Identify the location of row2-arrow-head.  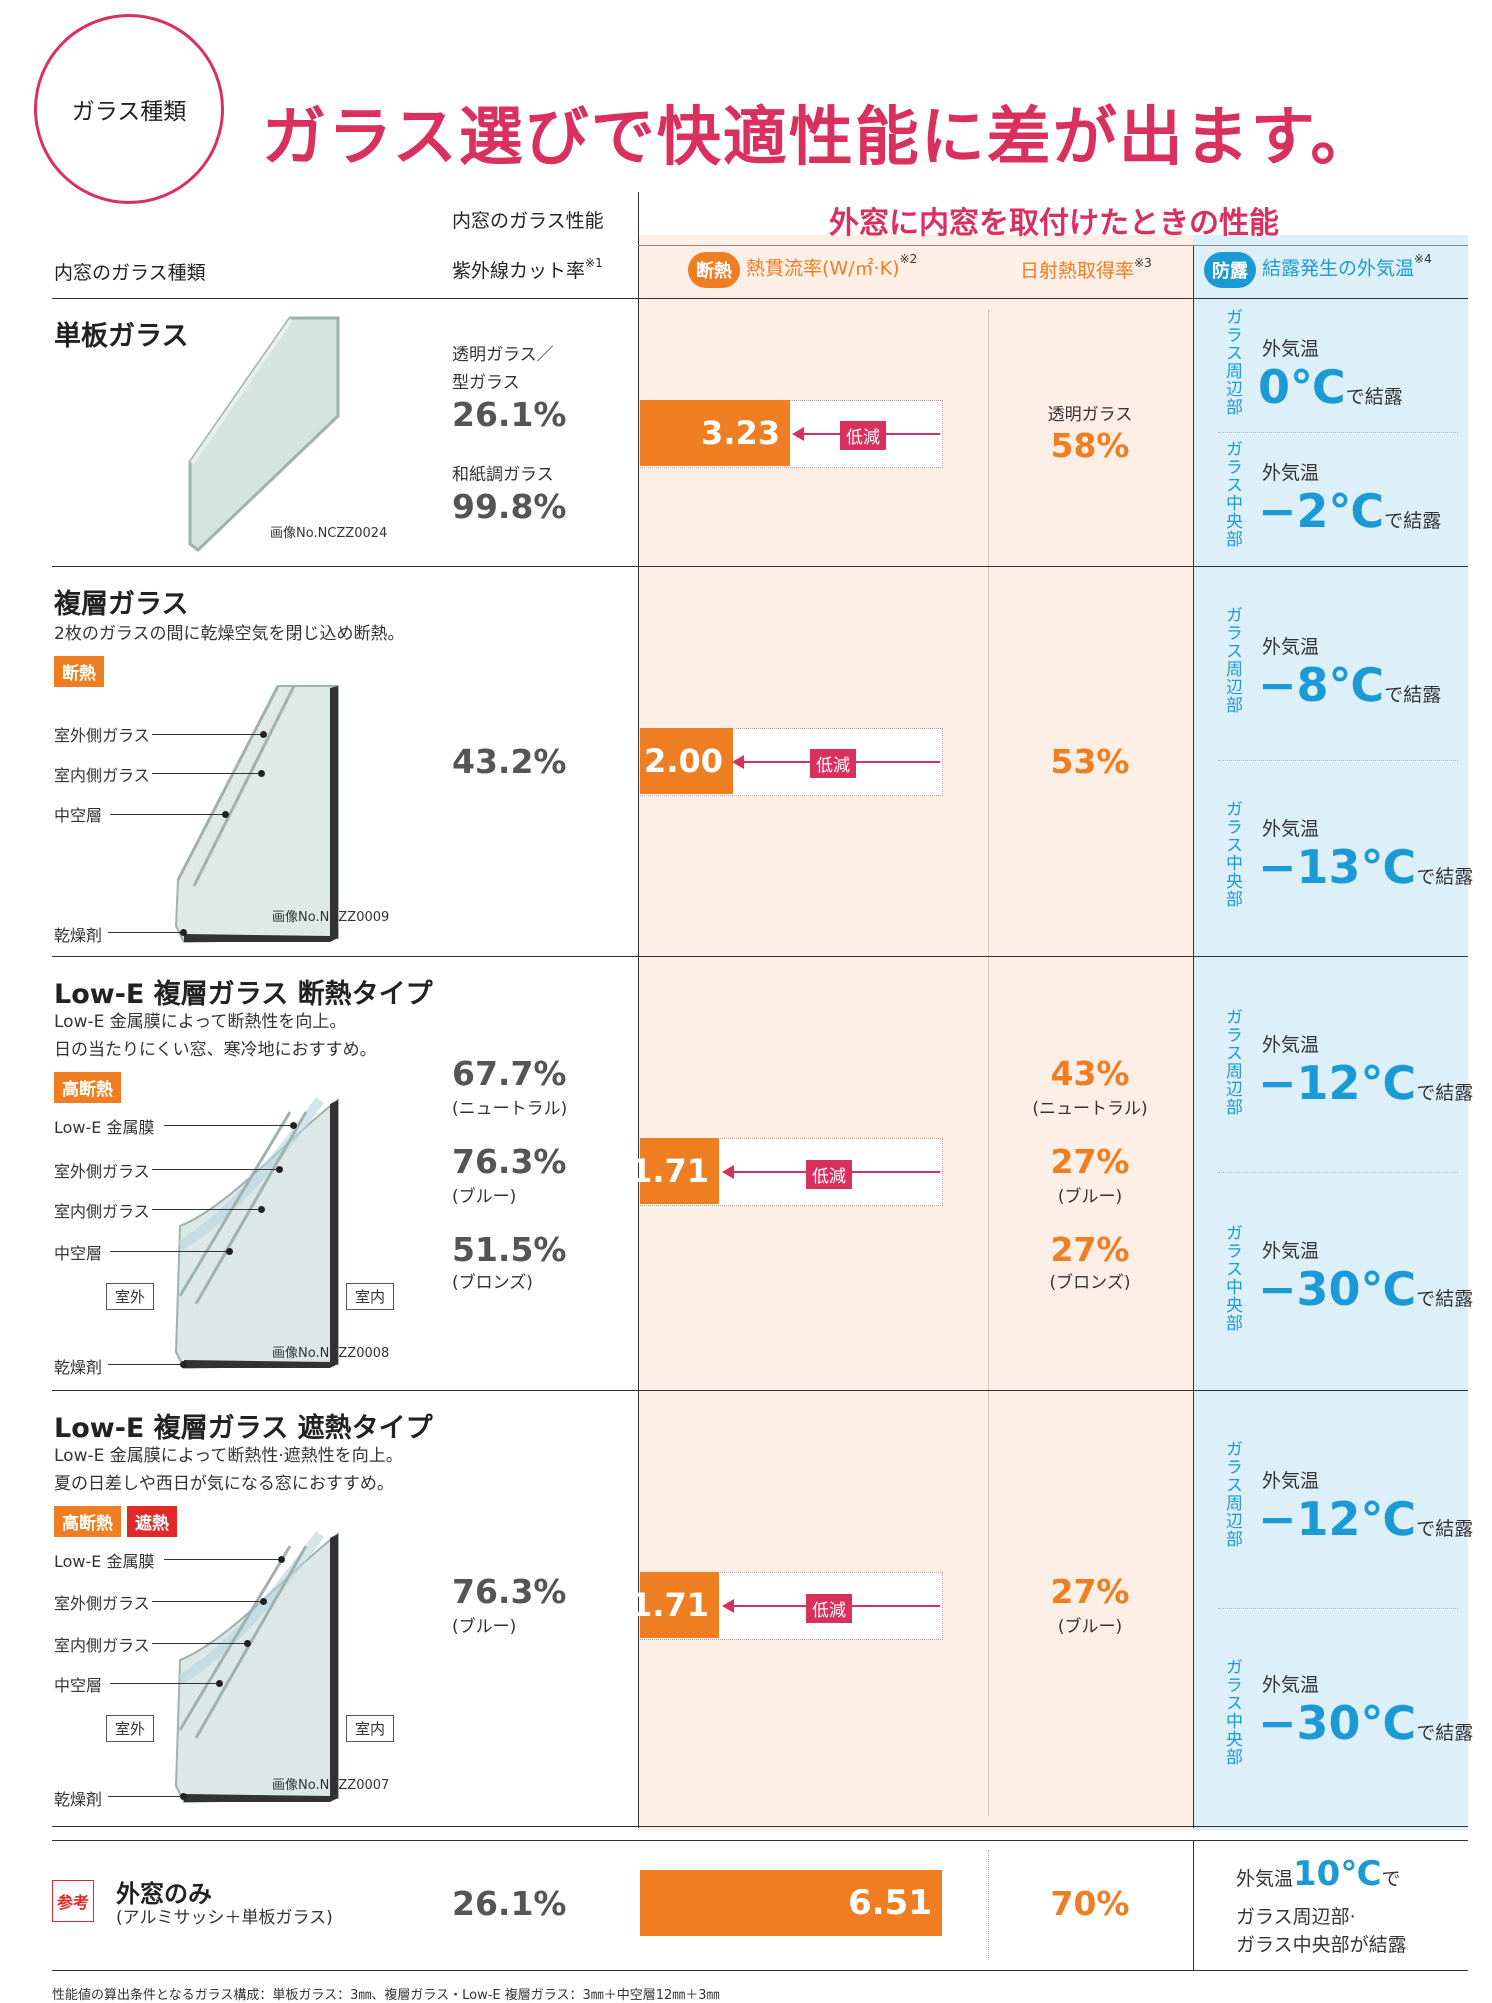
(738, 762).